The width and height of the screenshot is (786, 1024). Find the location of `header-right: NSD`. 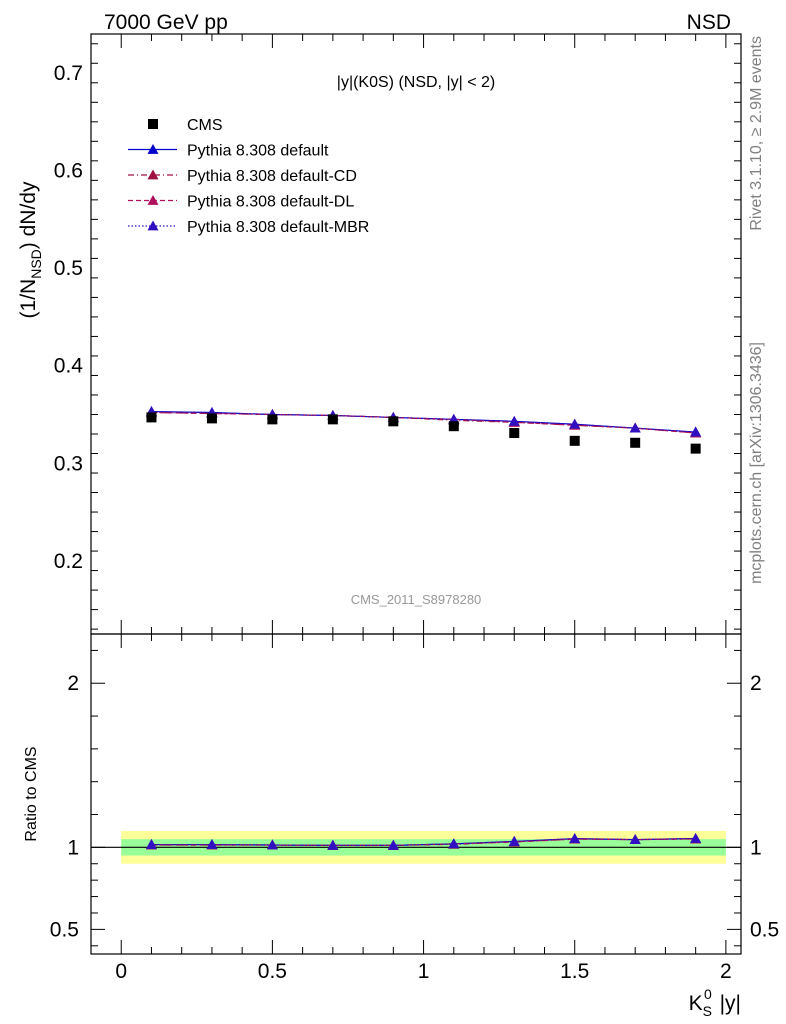

header-right: NSD is located at coordinates (709, 22).